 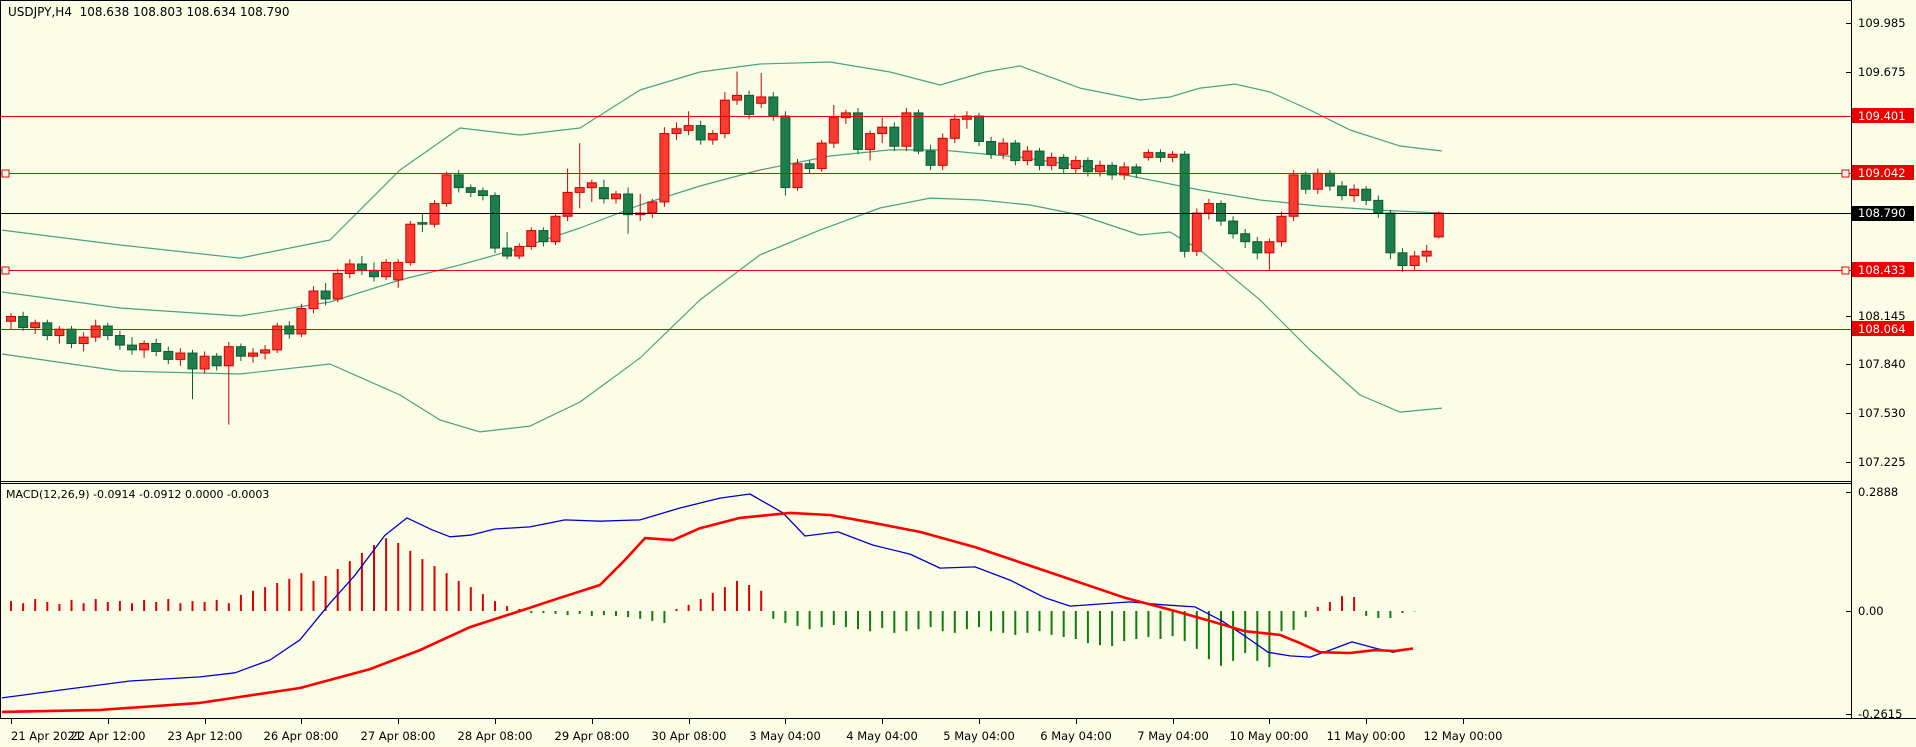 I want to click on price-axis-label: 107.840, so click(x=1882, y=364).